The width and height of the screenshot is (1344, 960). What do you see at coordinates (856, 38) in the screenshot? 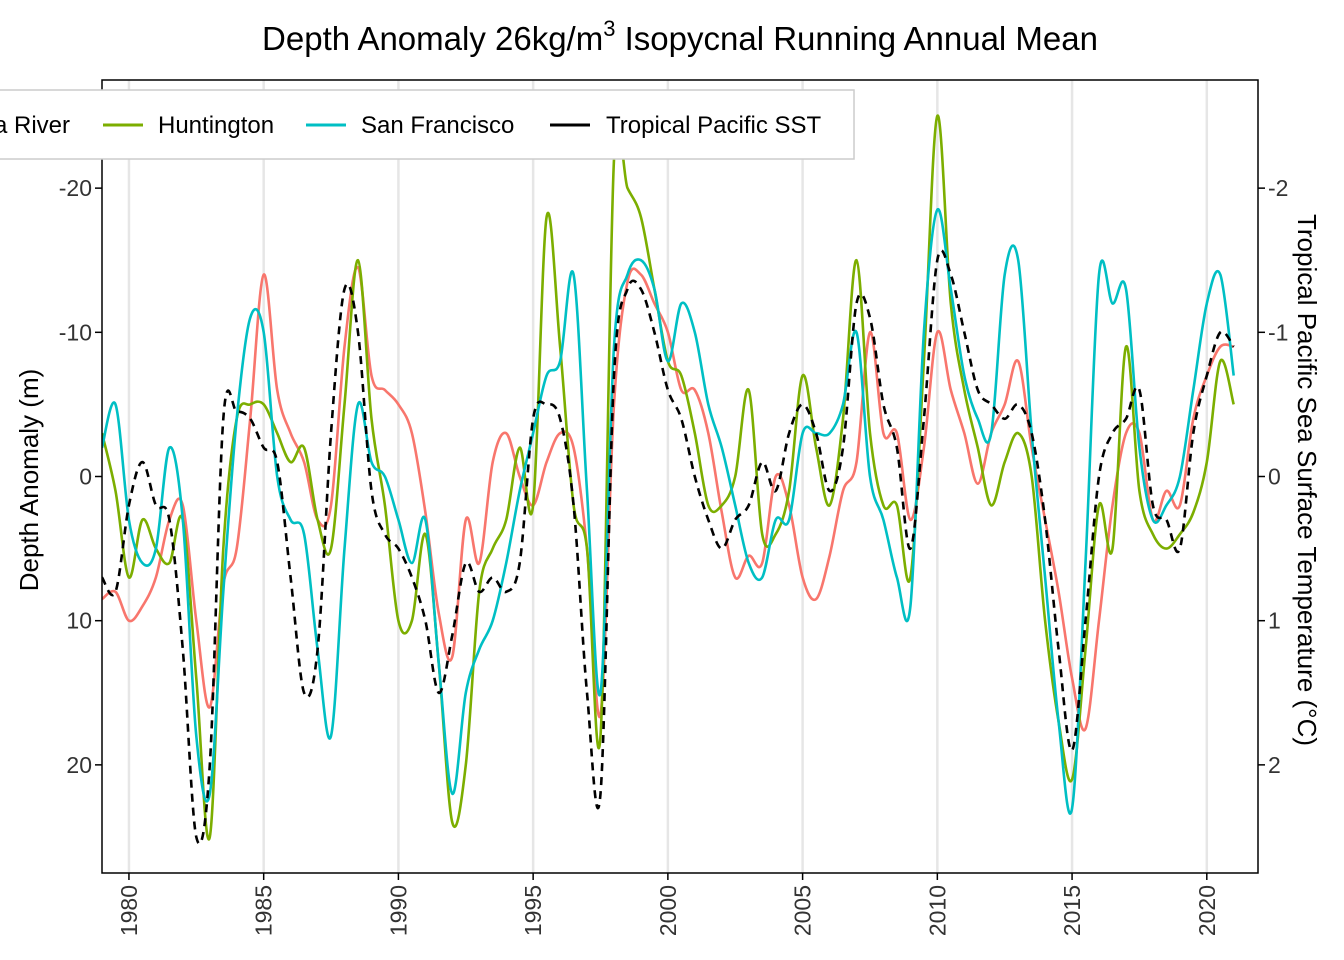
I see `title-rest: Isopycnal Running Annual Mean` at bounding box center [856, 38].